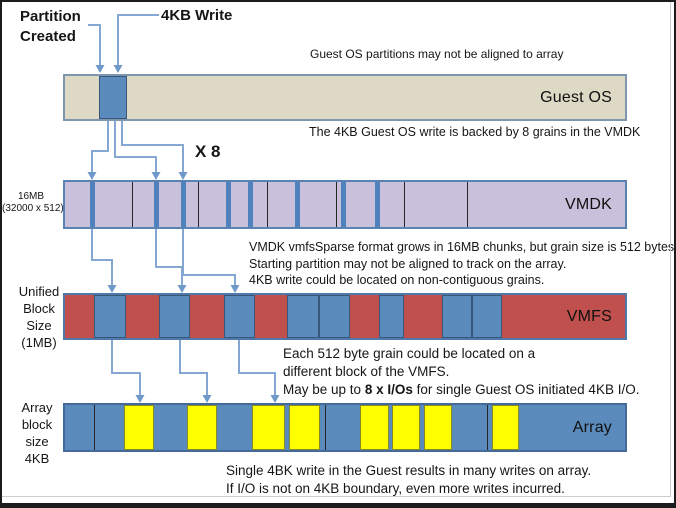  Describe the element at coordinates (576, 97) in the screenshot. I see `guest-os-bar-label: Guest OS` at that location.